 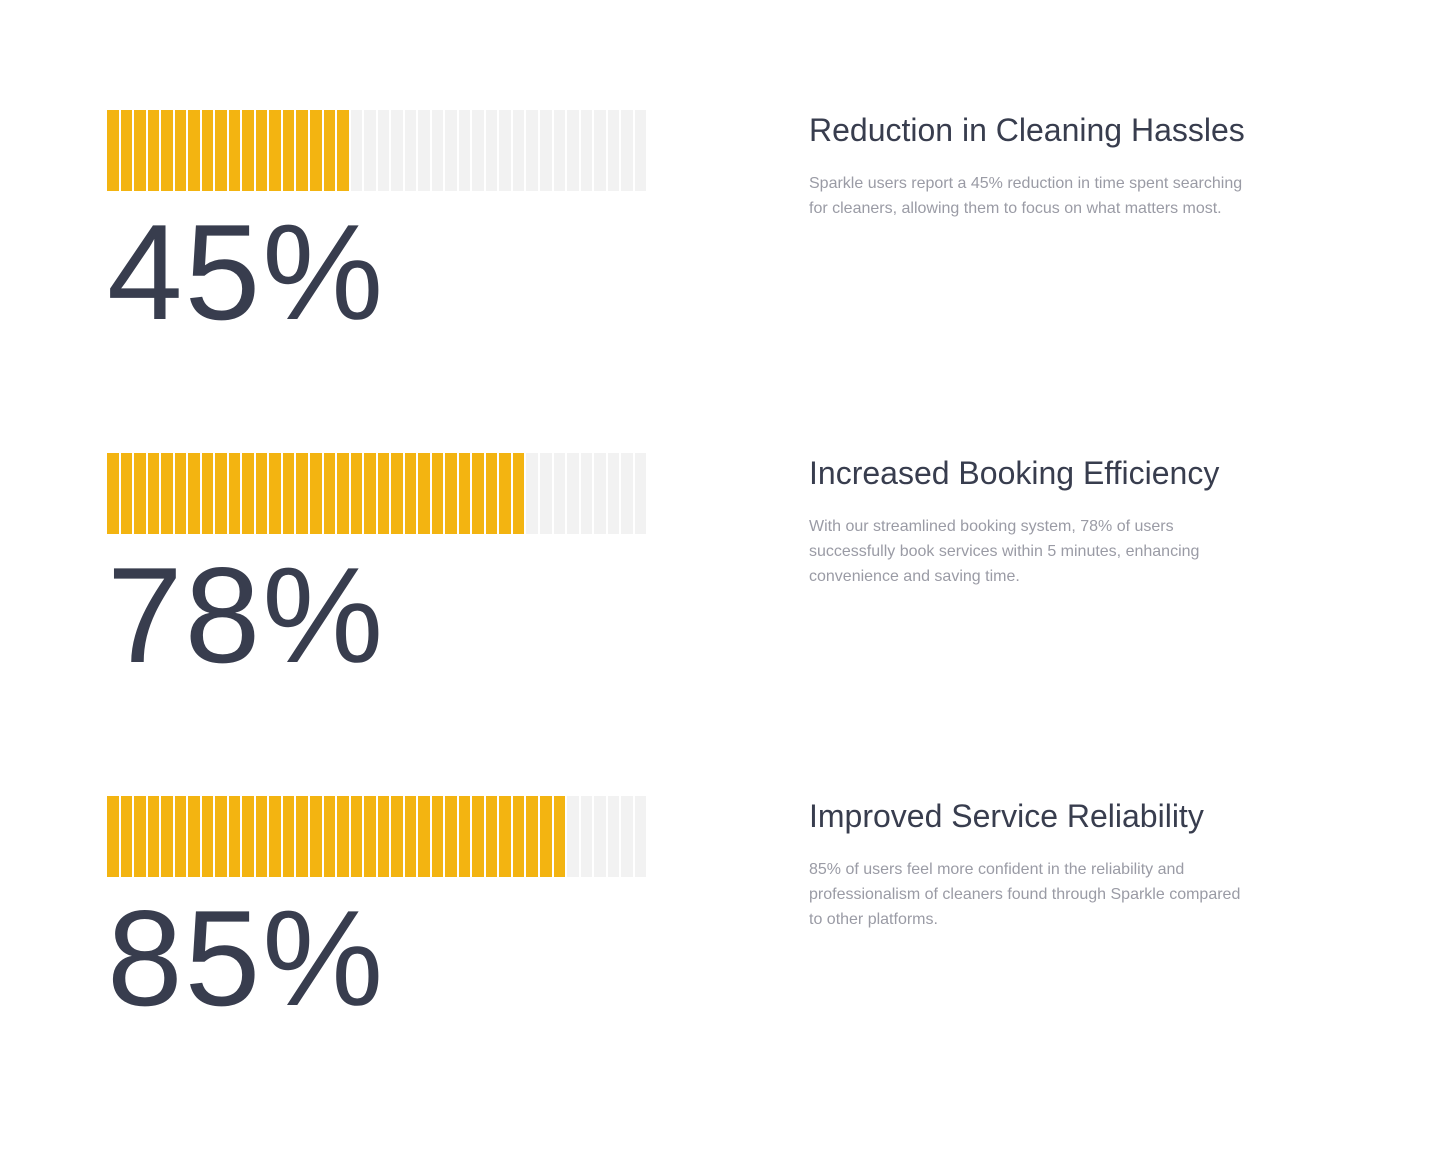 What do you see at coordinates (1014, 473) in the screenshot?
I see `stat-title: Increased Booking Efficiency` at bounding box center [1014, 473].